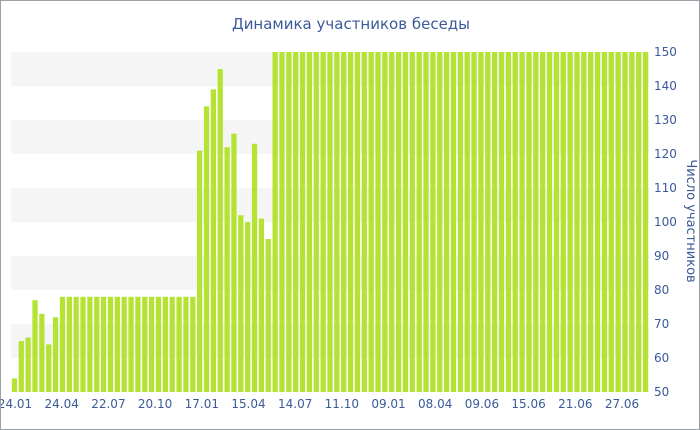  Describe the element at coordinates (661, 358) in the screenshot. I see `y-tick-label: 60` at that location.